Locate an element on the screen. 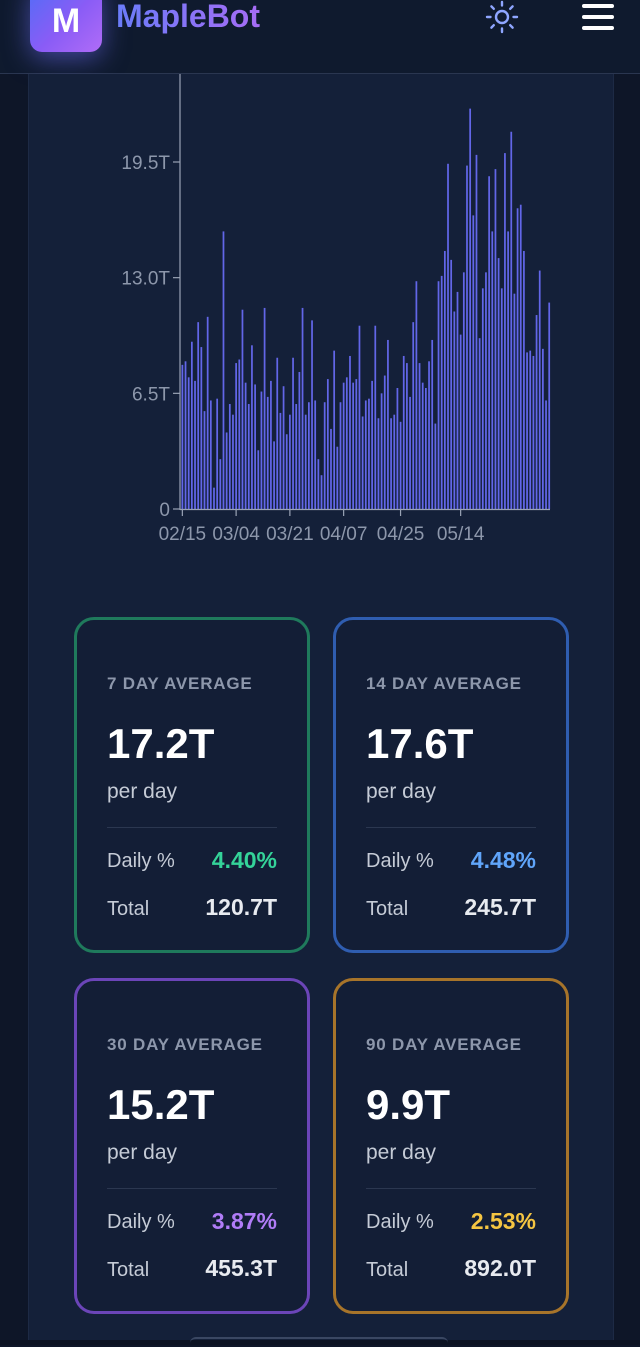  sun-icon is located at coordinates (502, 17).